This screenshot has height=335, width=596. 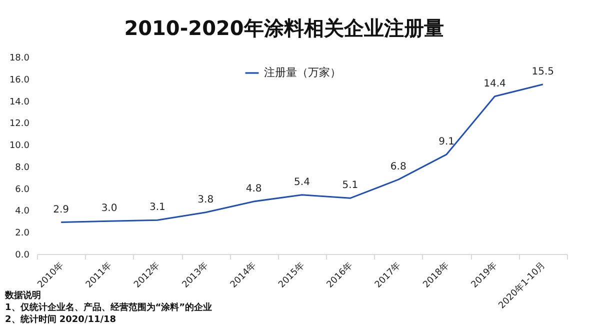 What do you see at coordinates (302, 72) in the screenshot?
I see `legend-label: 注册量（万家）` at bounding box center [302, 72].